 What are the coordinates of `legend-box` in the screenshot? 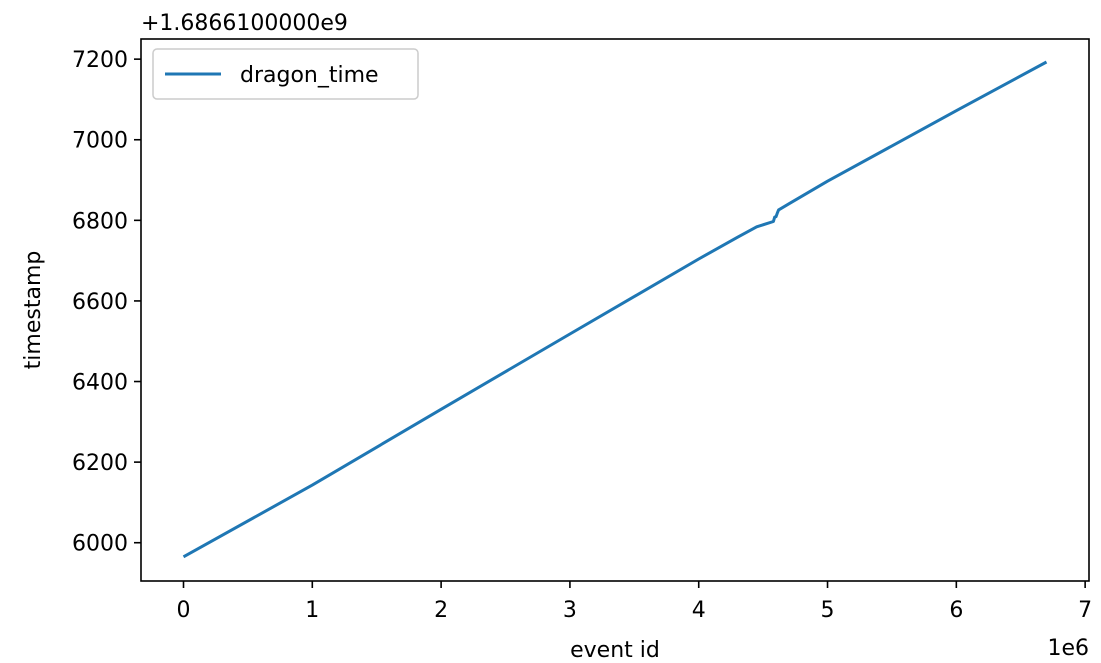 It's located at (285, 74).